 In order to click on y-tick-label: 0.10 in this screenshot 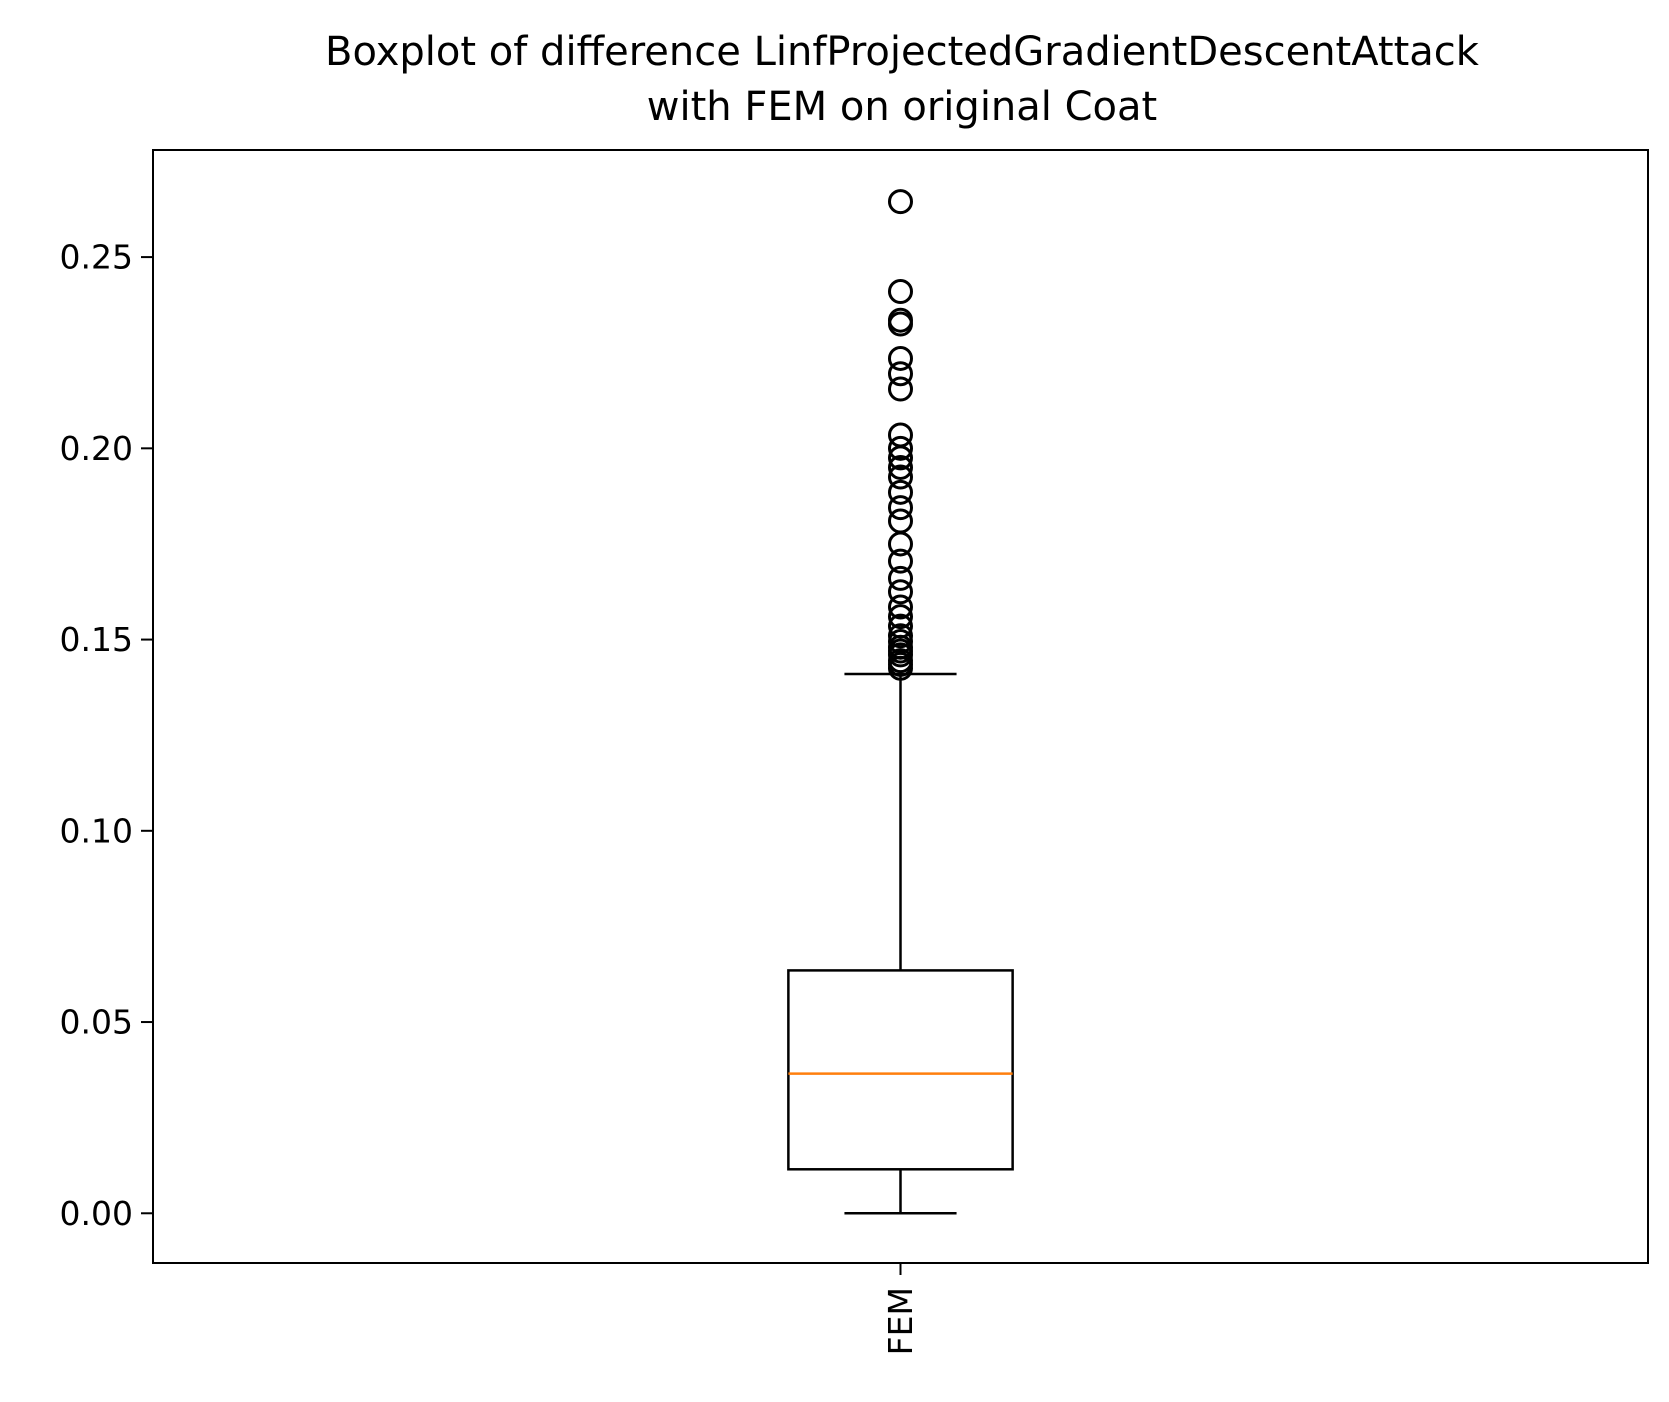, I will do `click(96, 830)`.